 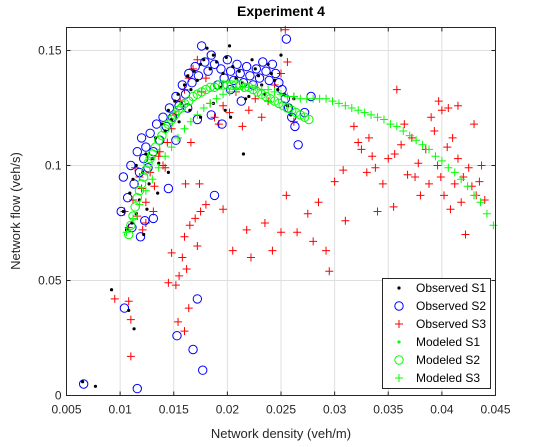 I want to click on legend-label: Modeled S2, so click(x=448, y=360).